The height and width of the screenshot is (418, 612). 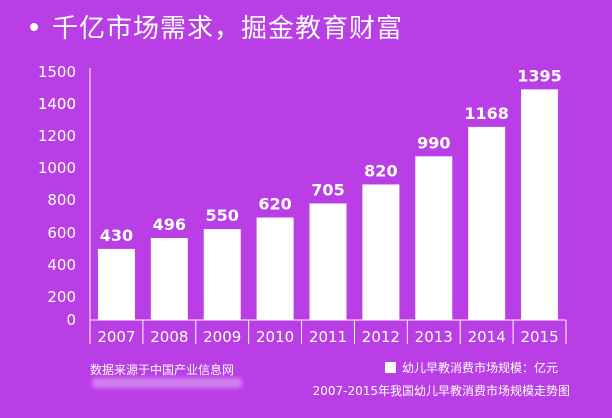 I want to click on y-tick-label: 1400, so click(x=57, y=104).